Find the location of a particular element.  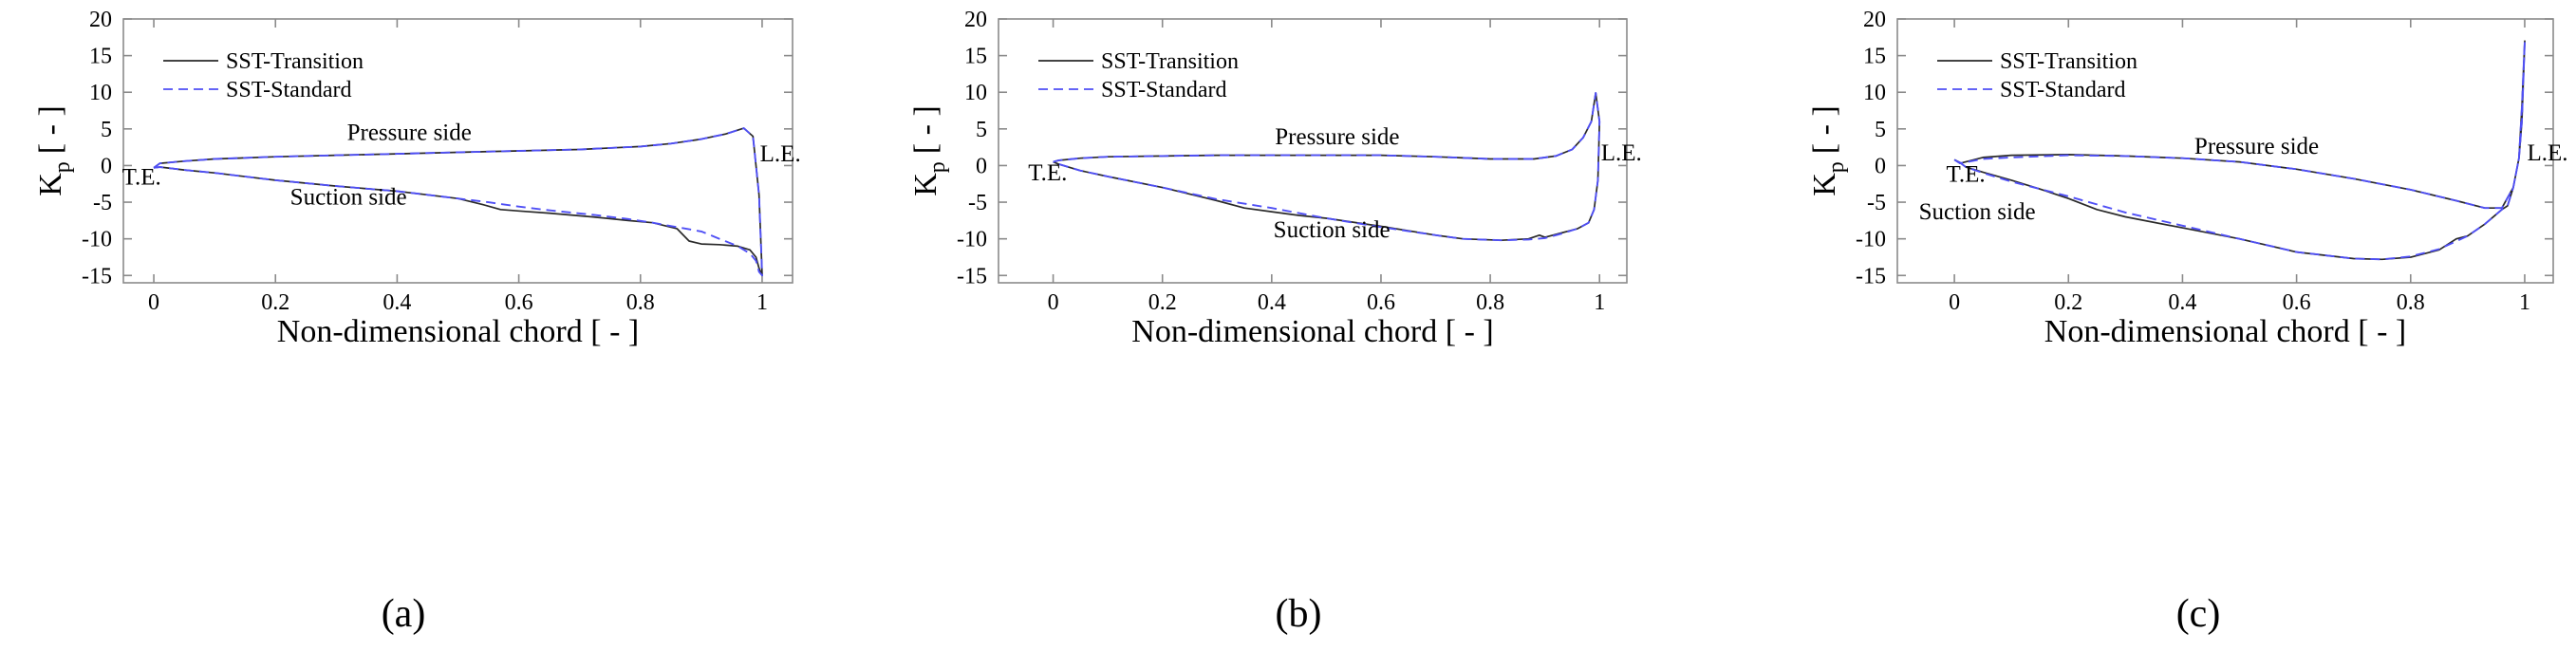

caption-b: (b) is located at coordinates (1299, 614).